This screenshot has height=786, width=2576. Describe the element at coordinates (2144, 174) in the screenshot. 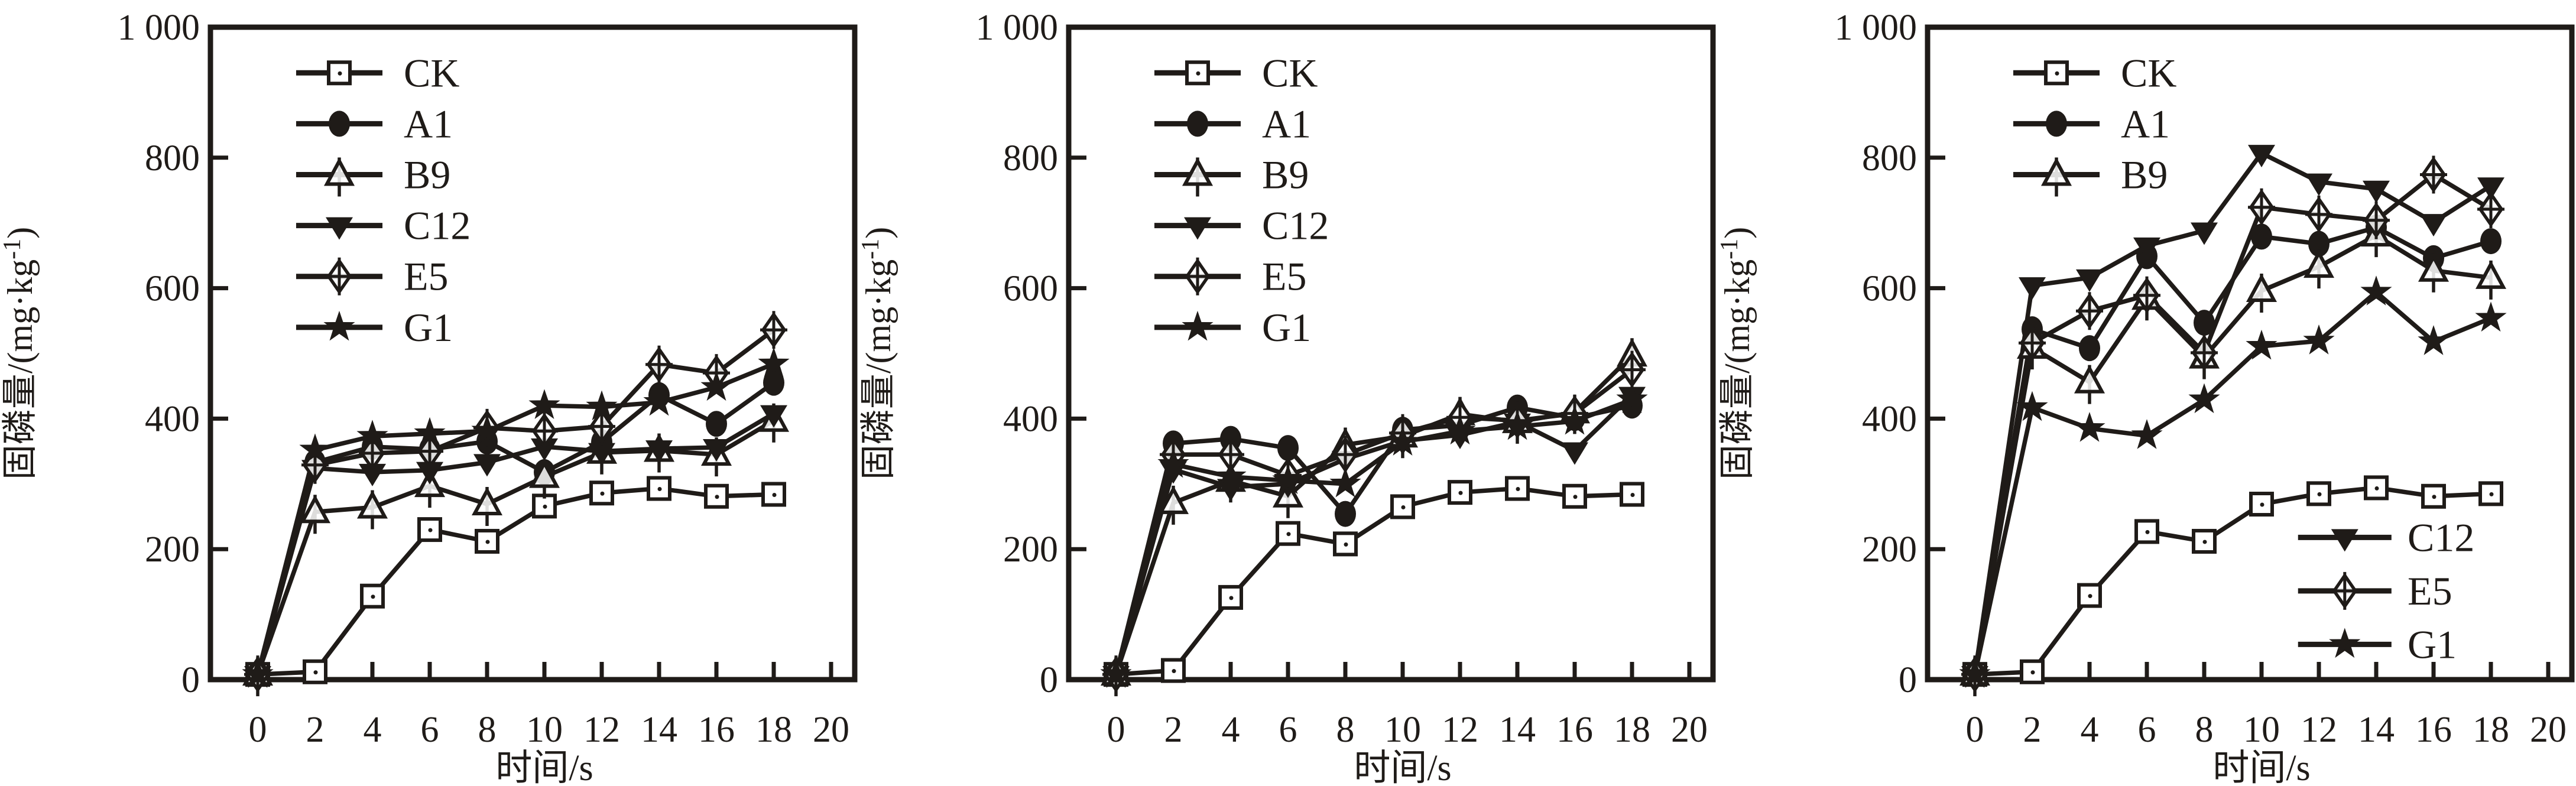

I see `legend-label: B9` at that location.